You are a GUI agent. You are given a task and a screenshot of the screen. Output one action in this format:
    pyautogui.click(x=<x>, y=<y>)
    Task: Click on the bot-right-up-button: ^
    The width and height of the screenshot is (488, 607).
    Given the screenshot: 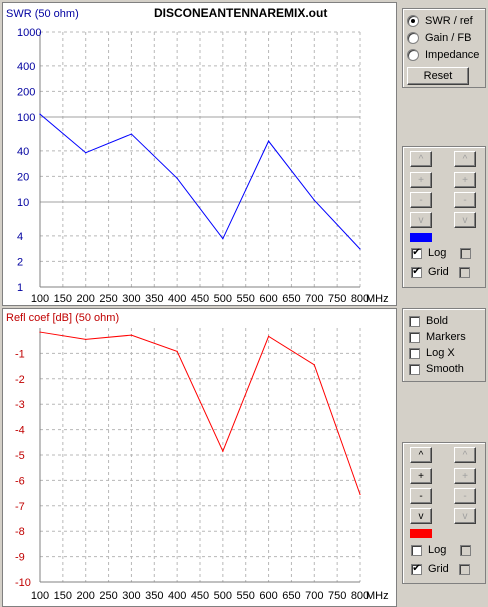 What is the action you would take?
    pyautogui.click(x=465, y=455)
    